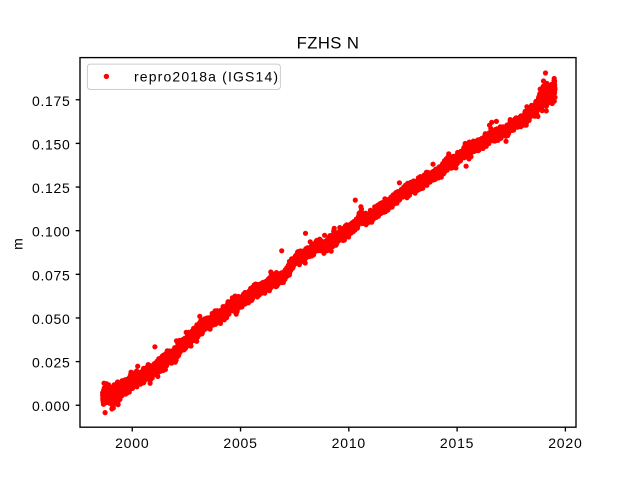  I want to click on svg-text: 2000, so click(132, 443).